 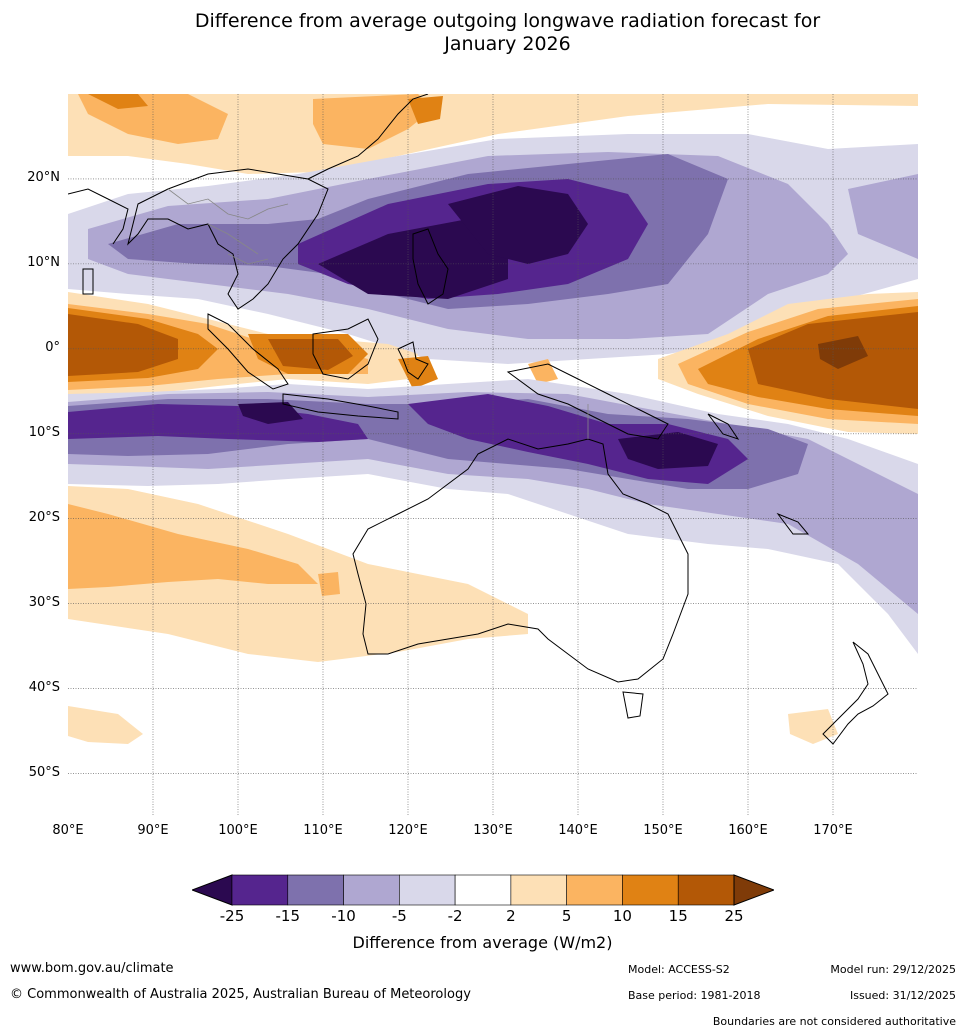 I want to click on colorbar, so click(x=483, y=890).